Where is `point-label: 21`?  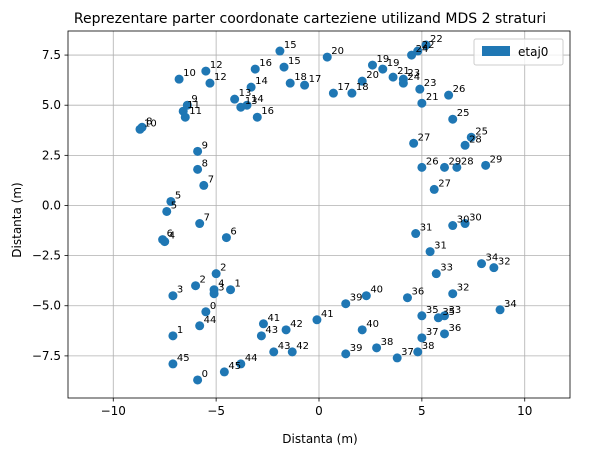 point-label: 21 is located at coordinates (403, 71).